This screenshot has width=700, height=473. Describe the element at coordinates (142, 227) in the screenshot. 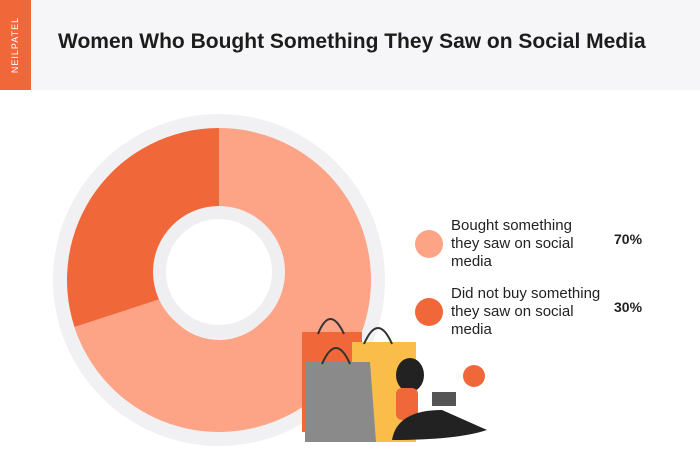

I see `pie-slice` at that location.